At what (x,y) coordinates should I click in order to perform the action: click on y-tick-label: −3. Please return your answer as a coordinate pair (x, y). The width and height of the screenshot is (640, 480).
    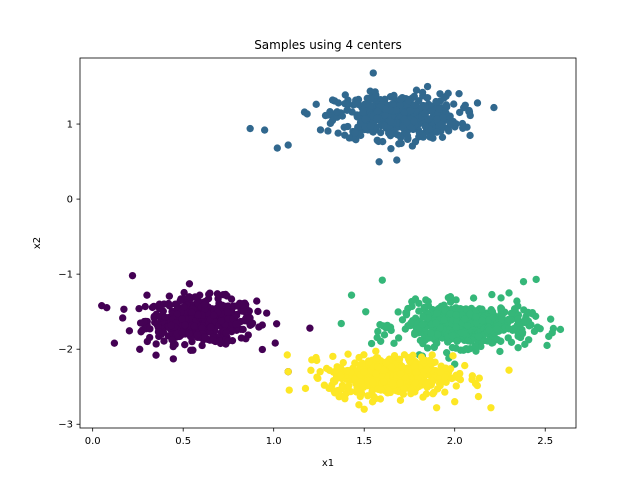
    Looking at the image, I should click on (65, 425).